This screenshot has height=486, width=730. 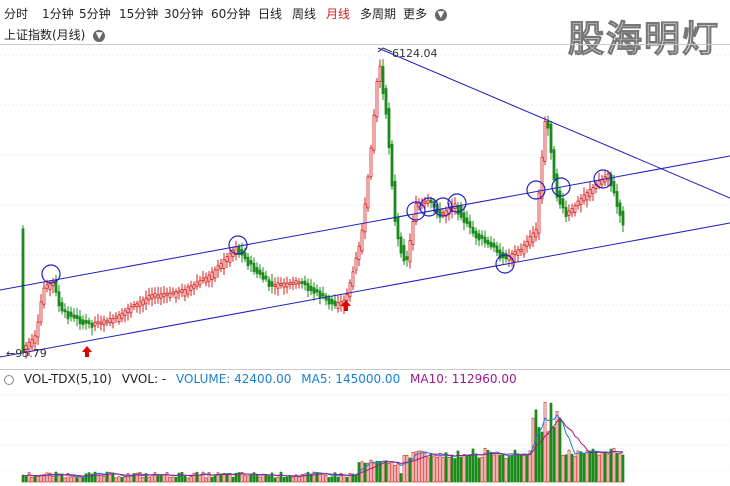 What do you see at coordinates (95, 14) in the screenshot?
I see `period-tab-5min: 5分钟` at bounding box center [95, 14].